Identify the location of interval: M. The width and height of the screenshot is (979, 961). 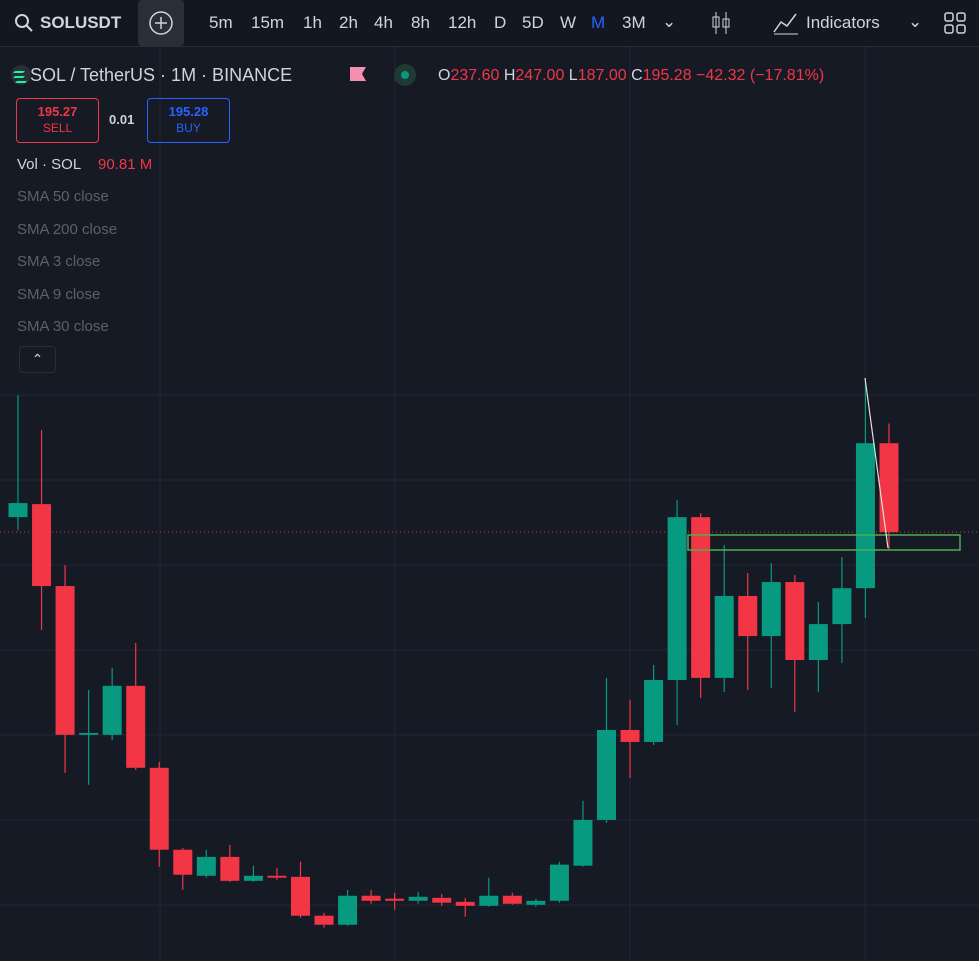
(598, 22).